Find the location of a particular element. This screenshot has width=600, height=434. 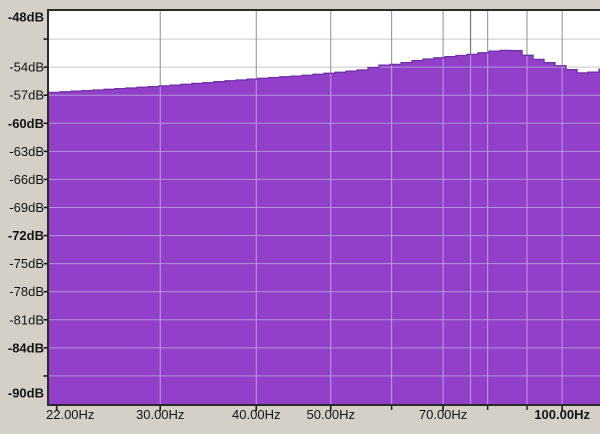

y-axis-label: -60dB is located at coordinates (26, 123).